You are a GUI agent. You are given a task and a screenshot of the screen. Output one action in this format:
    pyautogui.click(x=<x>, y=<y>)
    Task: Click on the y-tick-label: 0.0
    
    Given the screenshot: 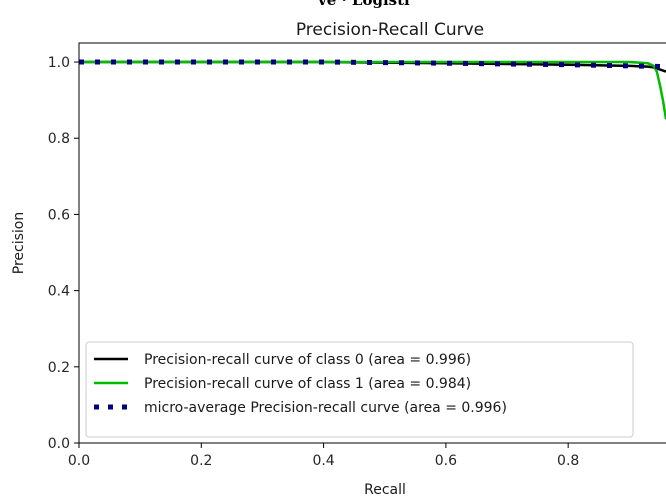 What is the action you would take?
    pyautogui.click(x=59, y=444)
    